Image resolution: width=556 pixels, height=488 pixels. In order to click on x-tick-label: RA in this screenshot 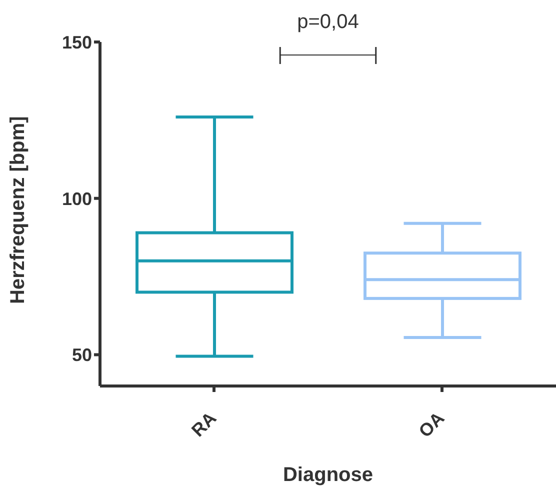, I will do `click(204, 424)`.